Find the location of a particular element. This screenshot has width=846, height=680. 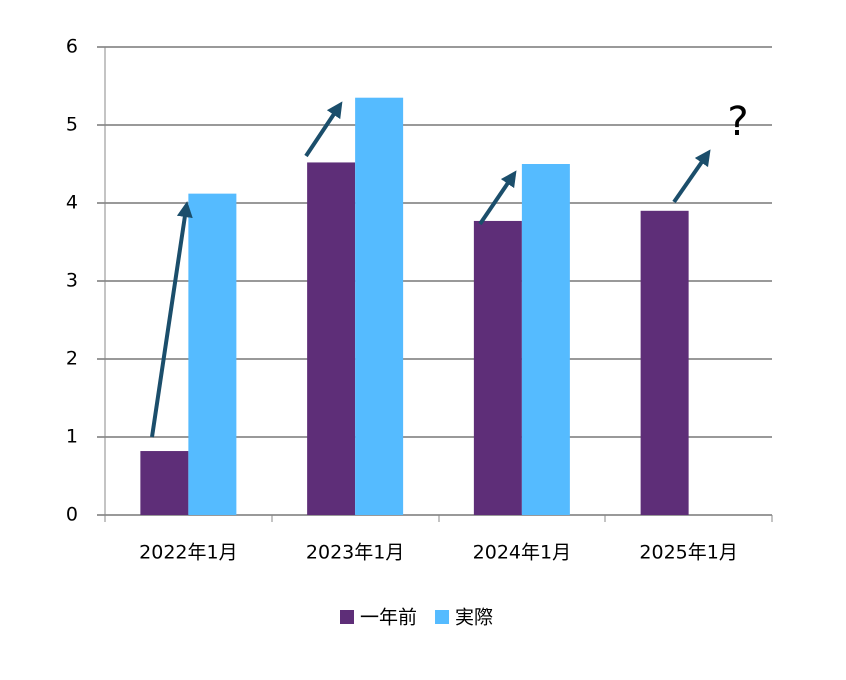

y-tick-label: 1 is located at coordinates (72, 437).